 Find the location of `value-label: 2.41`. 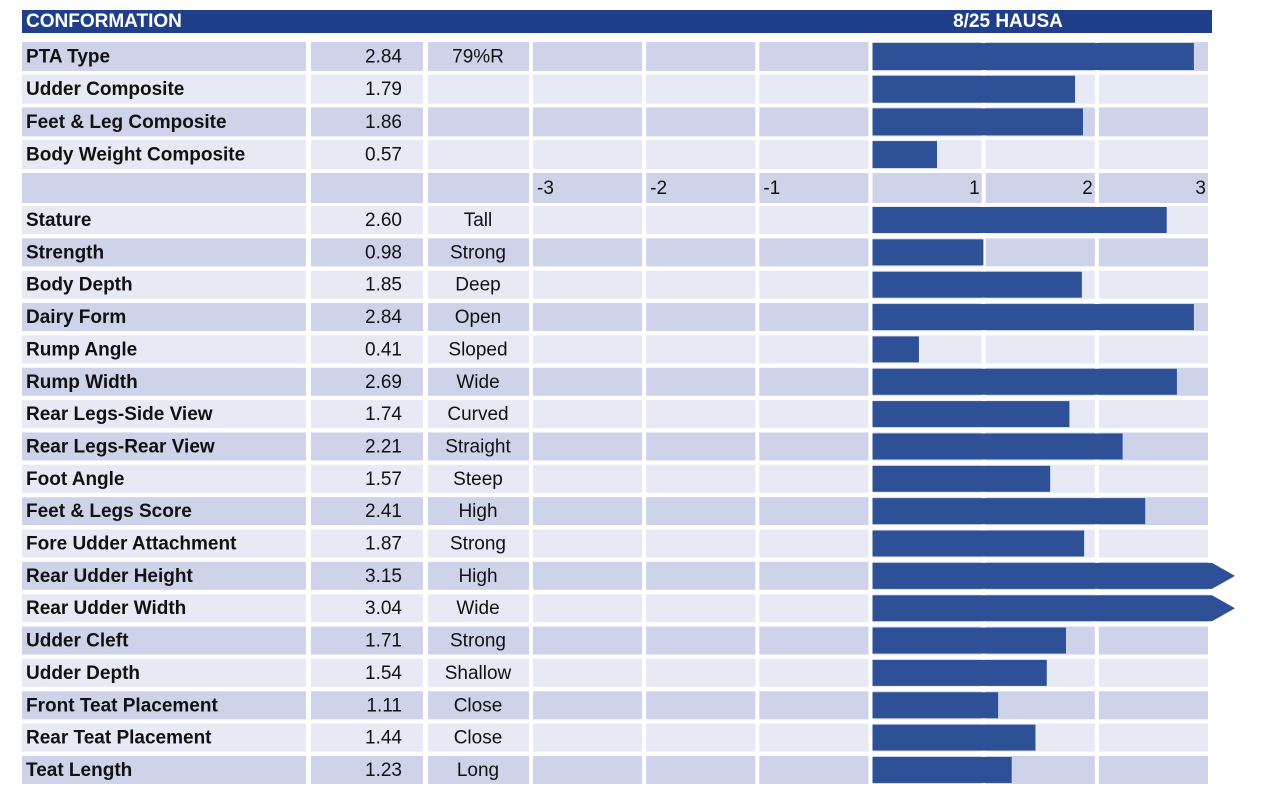

value-label: 2.41 is located at coordinates (383, 511).